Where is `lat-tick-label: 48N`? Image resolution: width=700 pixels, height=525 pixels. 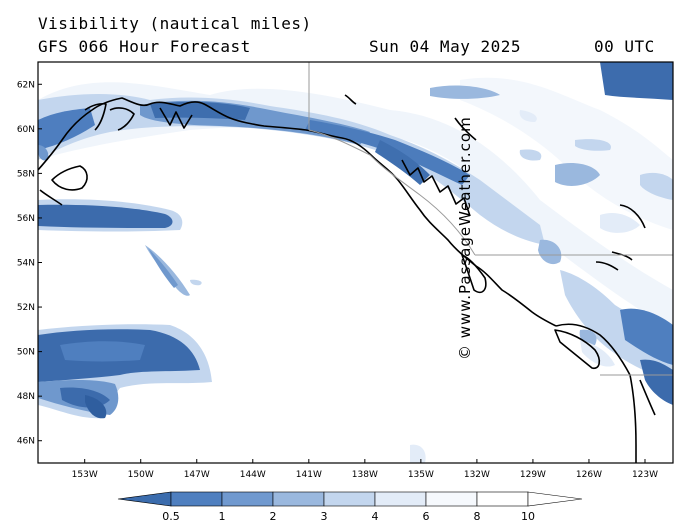 lat-tick-label: 48N is located at coordinates (26, 397).